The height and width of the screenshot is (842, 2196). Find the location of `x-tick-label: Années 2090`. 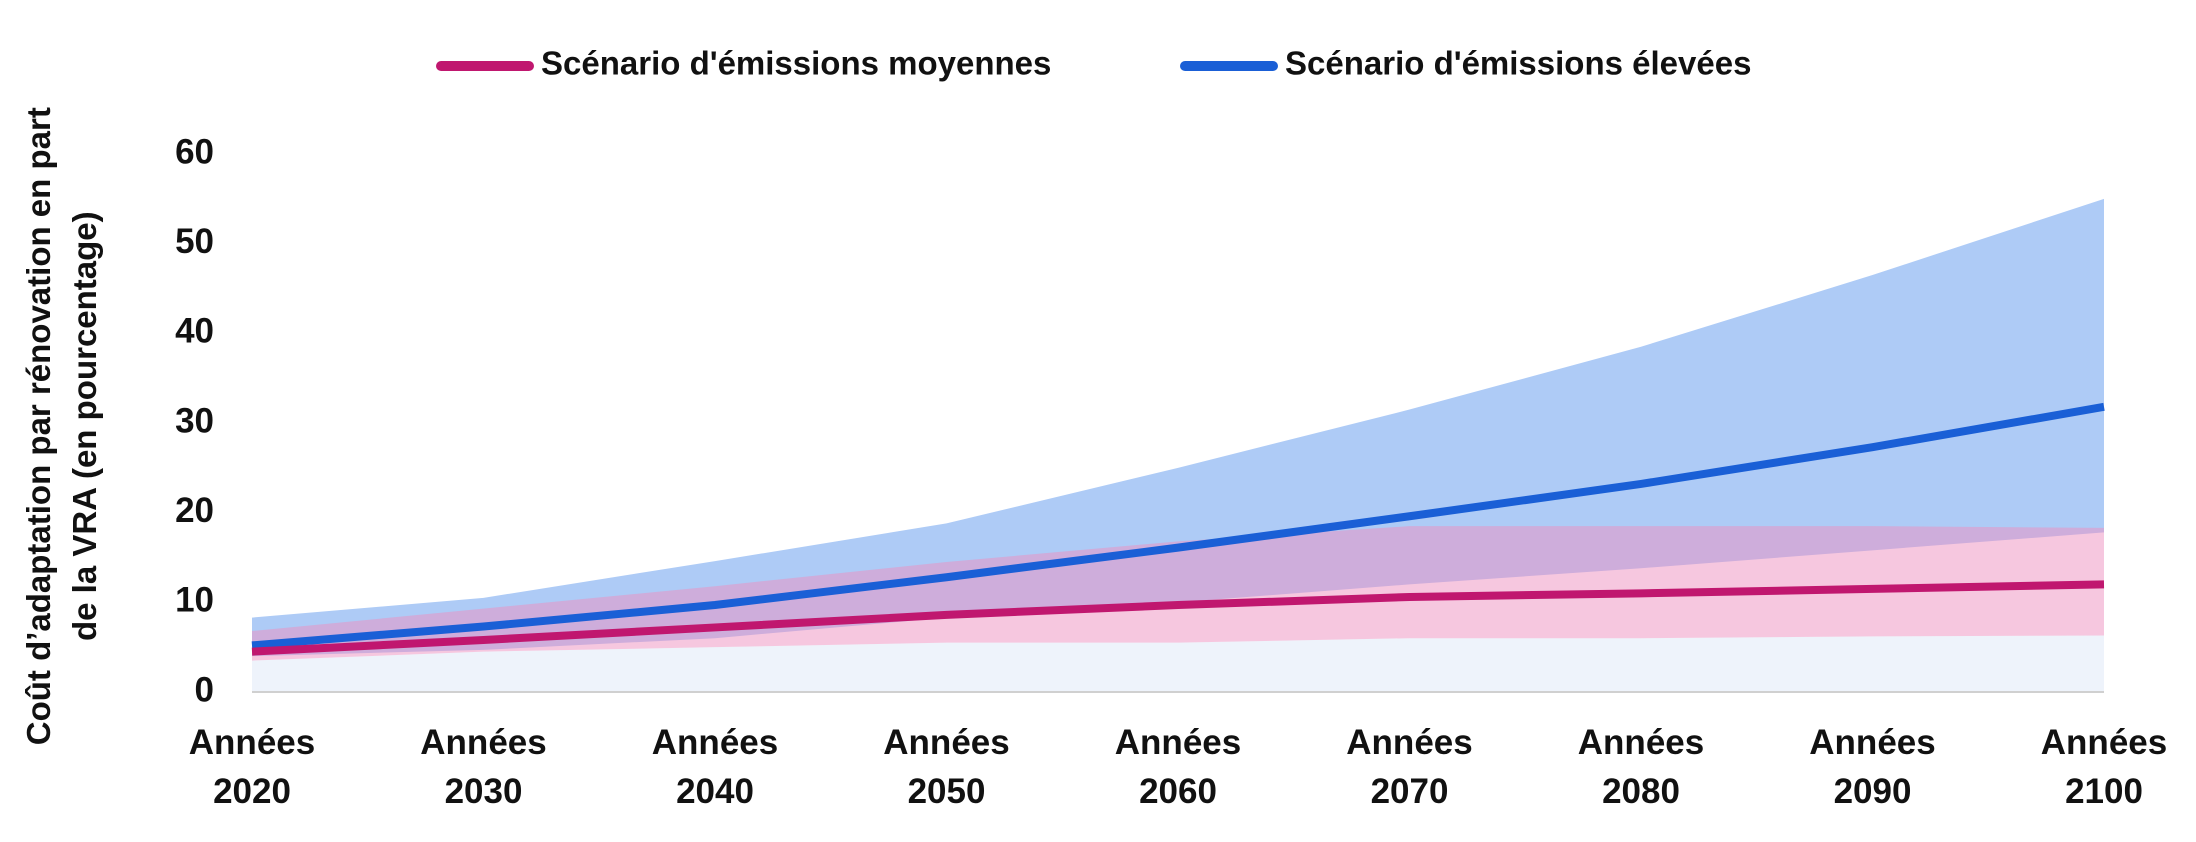

x-tick-label: Années 2090 is located at coordinates (1872, 767).